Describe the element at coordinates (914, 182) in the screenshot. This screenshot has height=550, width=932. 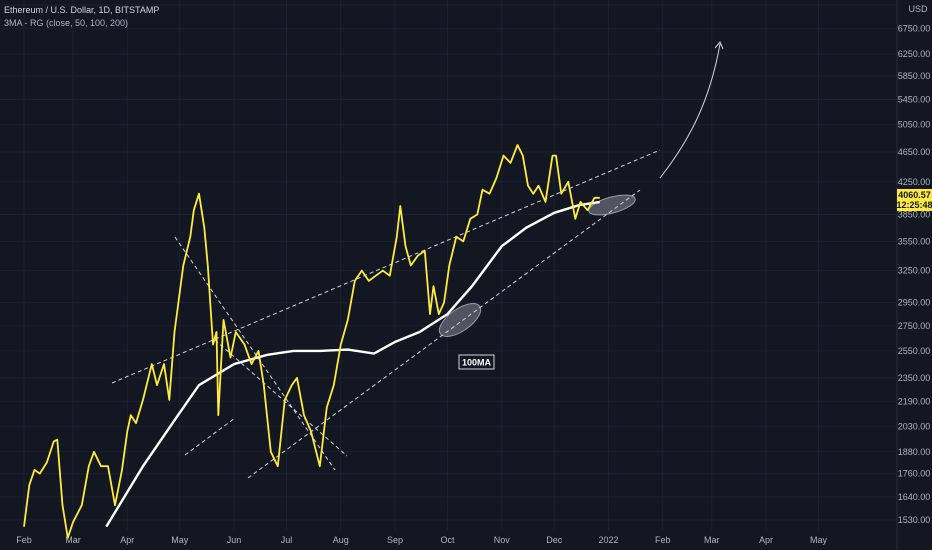
I see `price-tick-label: 4250.00` at that location.